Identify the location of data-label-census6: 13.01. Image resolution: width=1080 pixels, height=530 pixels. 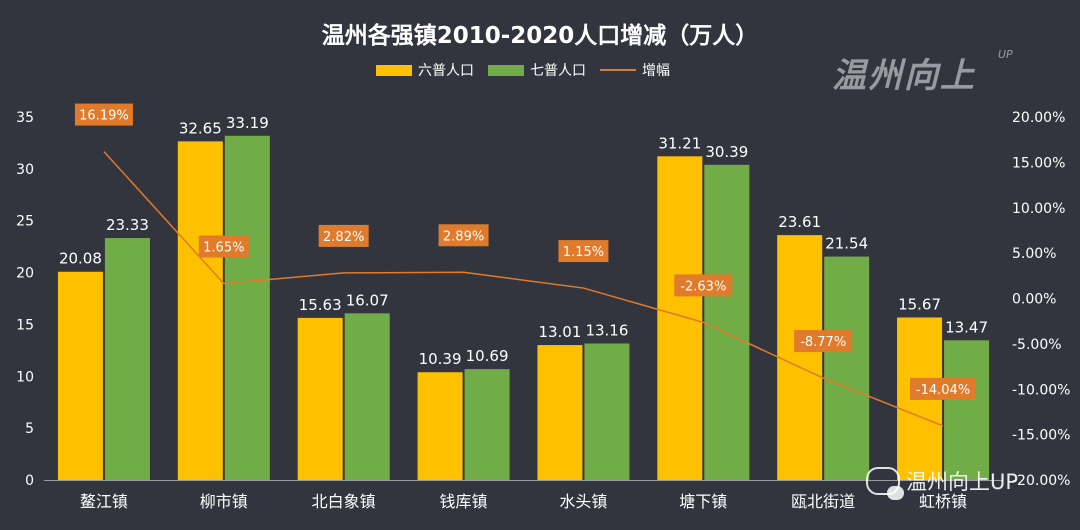
(559, 332).